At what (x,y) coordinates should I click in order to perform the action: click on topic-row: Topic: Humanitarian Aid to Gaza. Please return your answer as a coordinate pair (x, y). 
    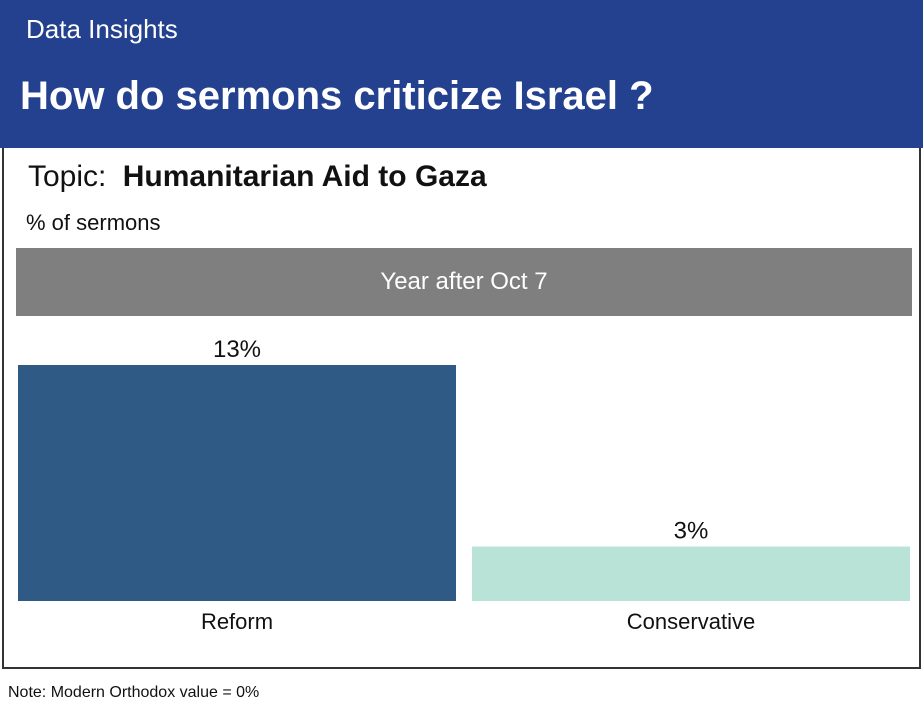
    Looking at the image, I should click on (257, 177).